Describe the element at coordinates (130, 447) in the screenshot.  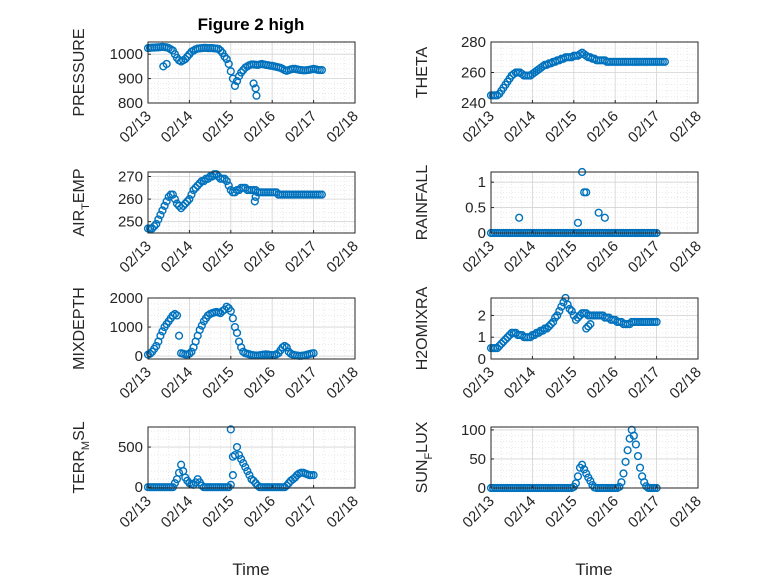
I see `y-tick-label: 500` at that location.